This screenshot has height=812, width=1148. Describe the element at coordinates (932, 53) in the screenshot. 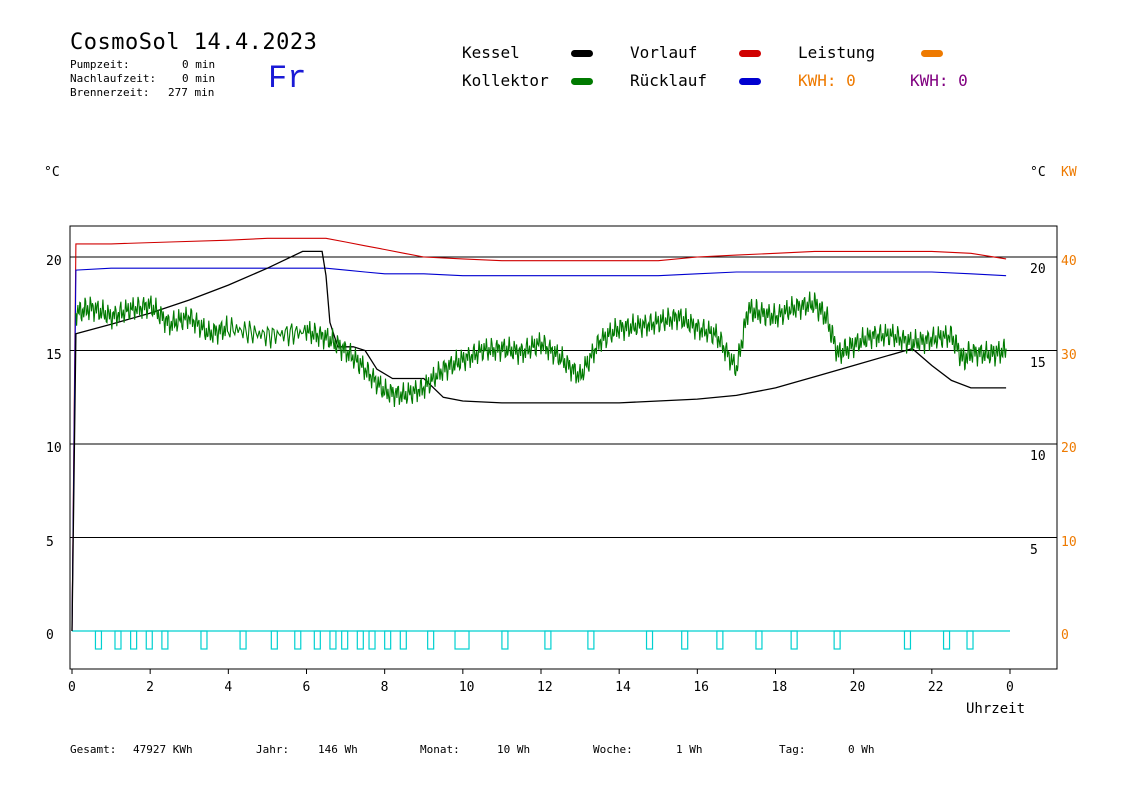

I see `legend-leistung-swatch` at that location.